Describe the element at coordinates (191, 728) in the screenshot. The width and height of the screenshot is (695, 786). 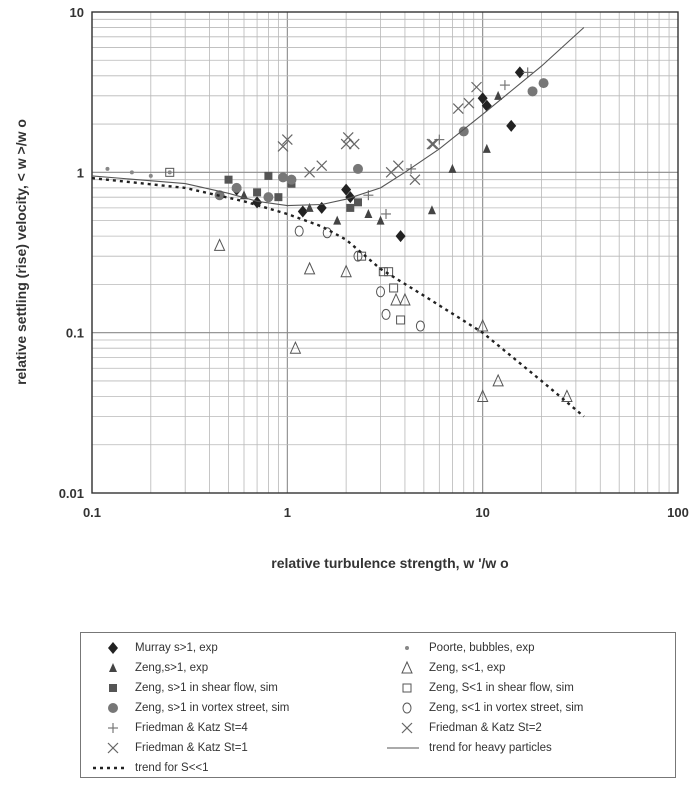
I see `legend-label: Friedman & Katz St=4` at that location.